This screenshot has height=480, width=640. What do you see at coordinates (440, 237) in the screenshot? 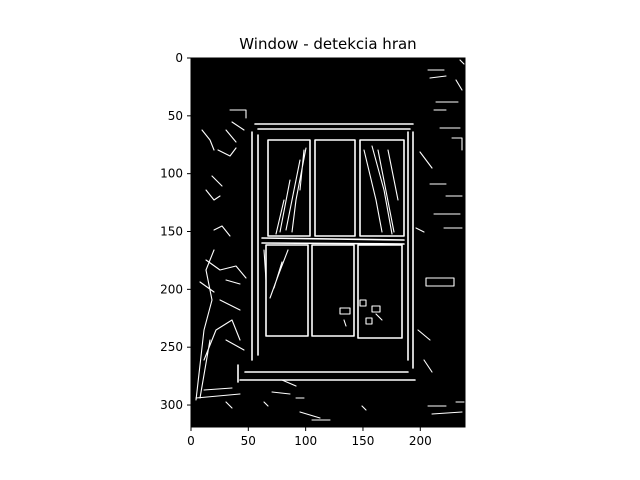
I see `right-wall-edges` at bounding box center [440, 237].